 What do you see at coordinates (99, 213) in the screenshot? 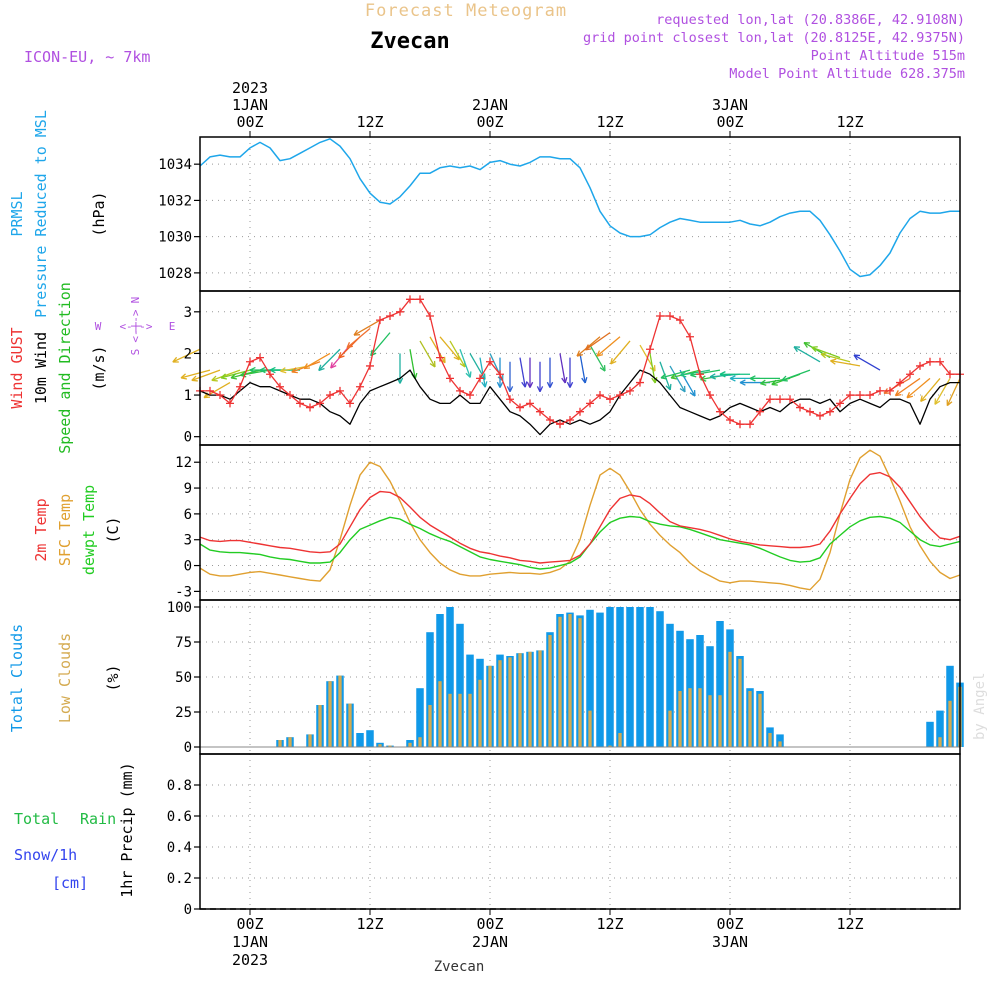
I see `pressure-unit-label: (hPa)` at bounding box center [99, 213].